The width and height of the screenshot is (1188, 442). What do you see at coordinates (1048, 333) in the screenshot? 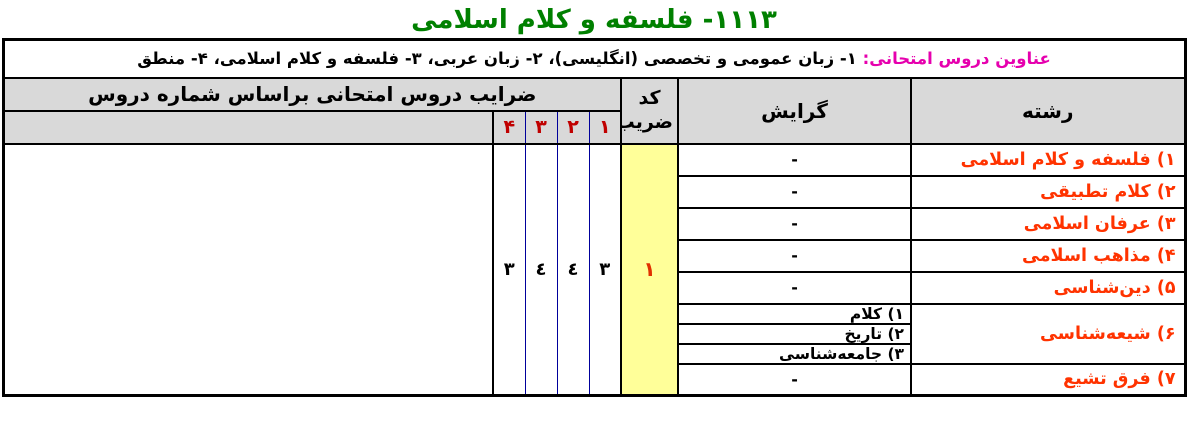
I see `field-name: ۶) شیعه‌شناسی` at bounding box center [1048, 333].